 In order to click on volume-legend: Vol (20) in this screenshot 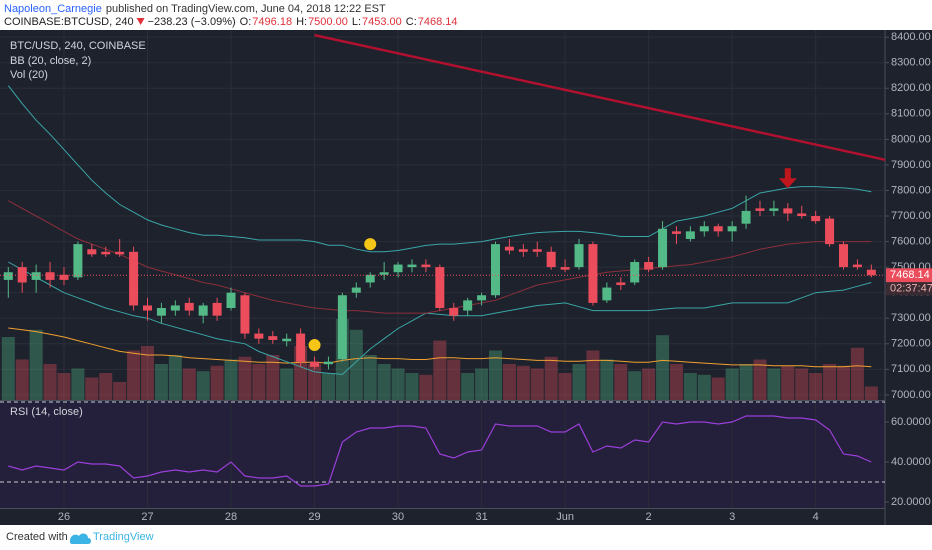, I will do `click(29, 75)`.